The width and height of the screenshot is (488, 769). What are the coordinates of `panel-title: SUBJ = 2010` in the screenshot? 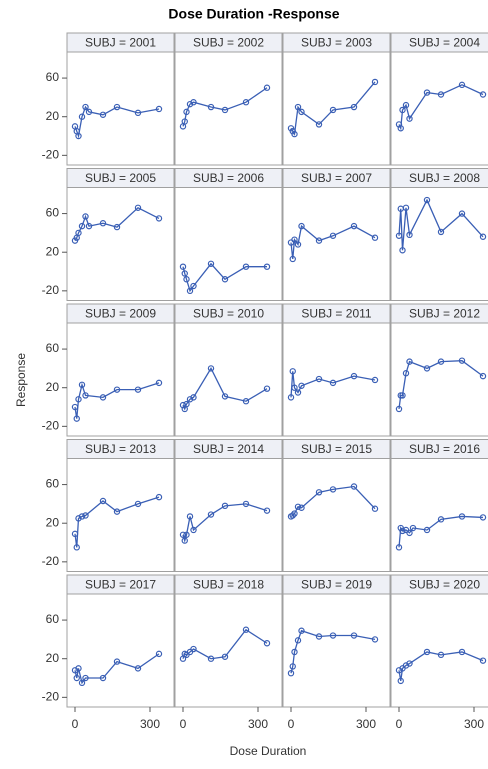 It's located at (228, 314).